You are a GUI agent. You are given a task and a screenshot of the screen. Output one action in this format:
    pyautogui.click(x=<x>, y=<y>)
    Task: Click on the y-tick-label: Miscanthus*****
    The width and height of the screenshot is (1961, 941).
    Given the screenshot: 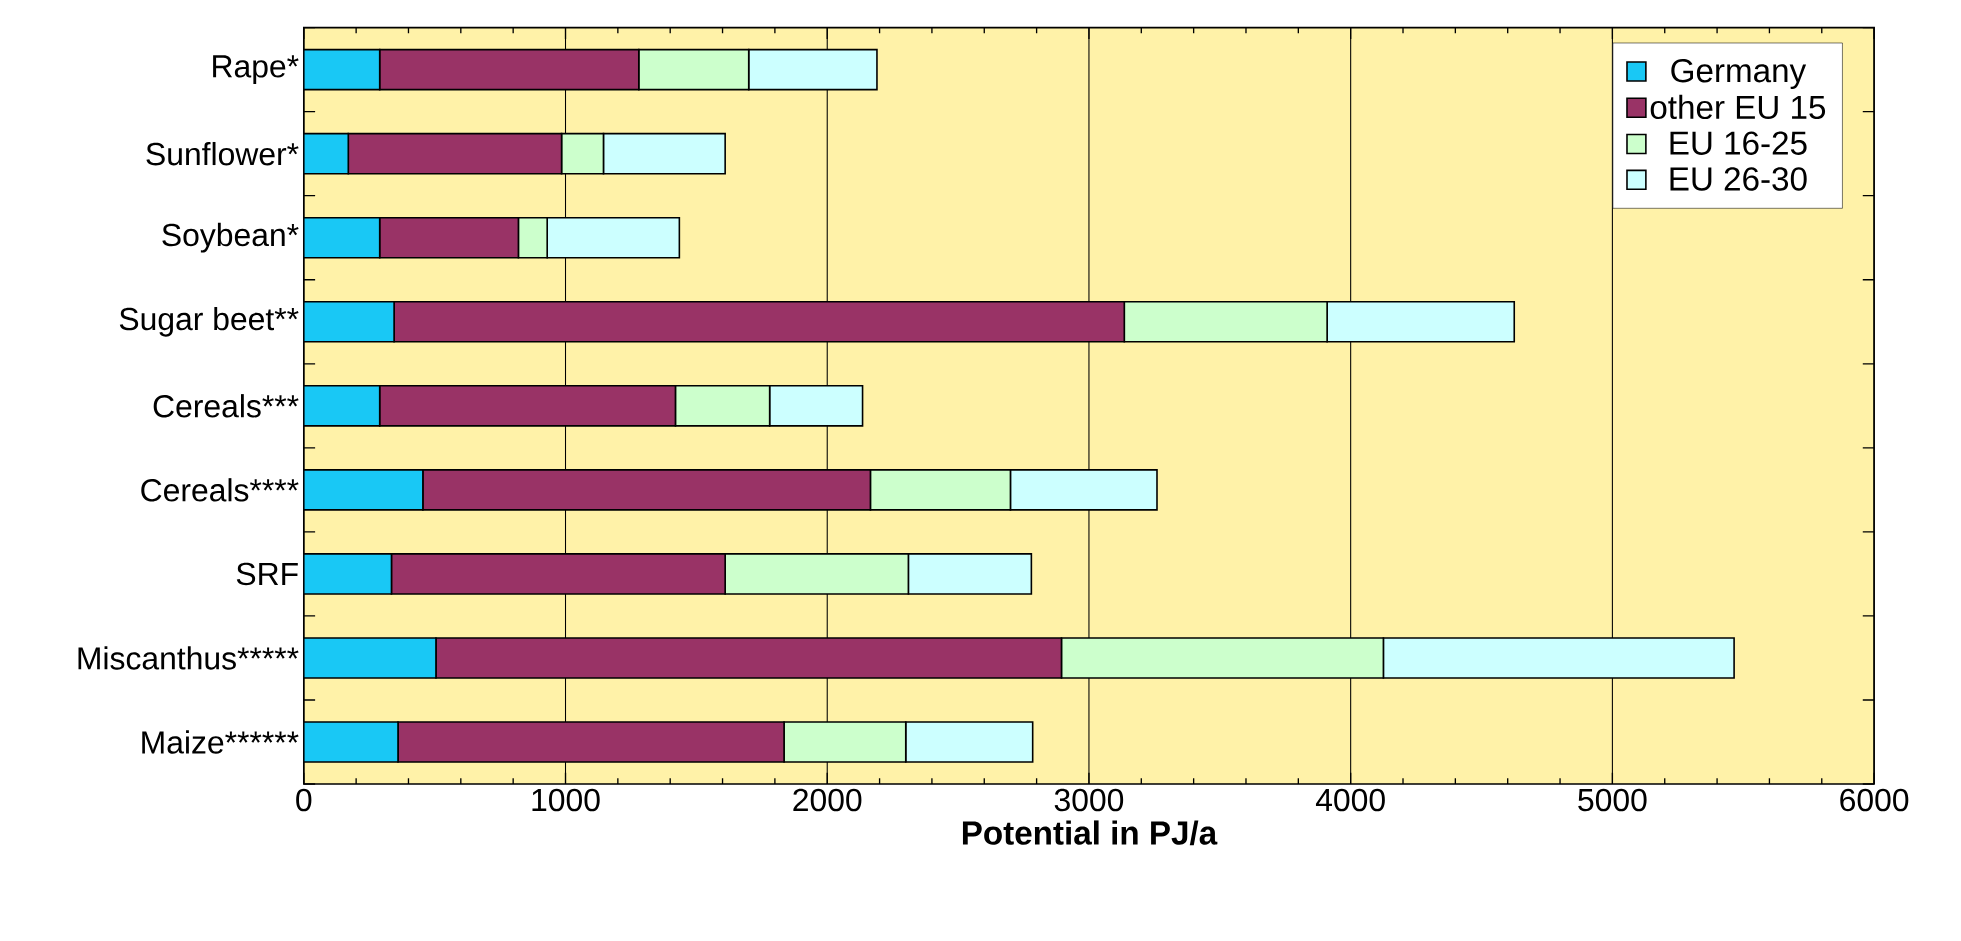 What is the action you would take?
    pyautogui.click(x=188, y=658)
    